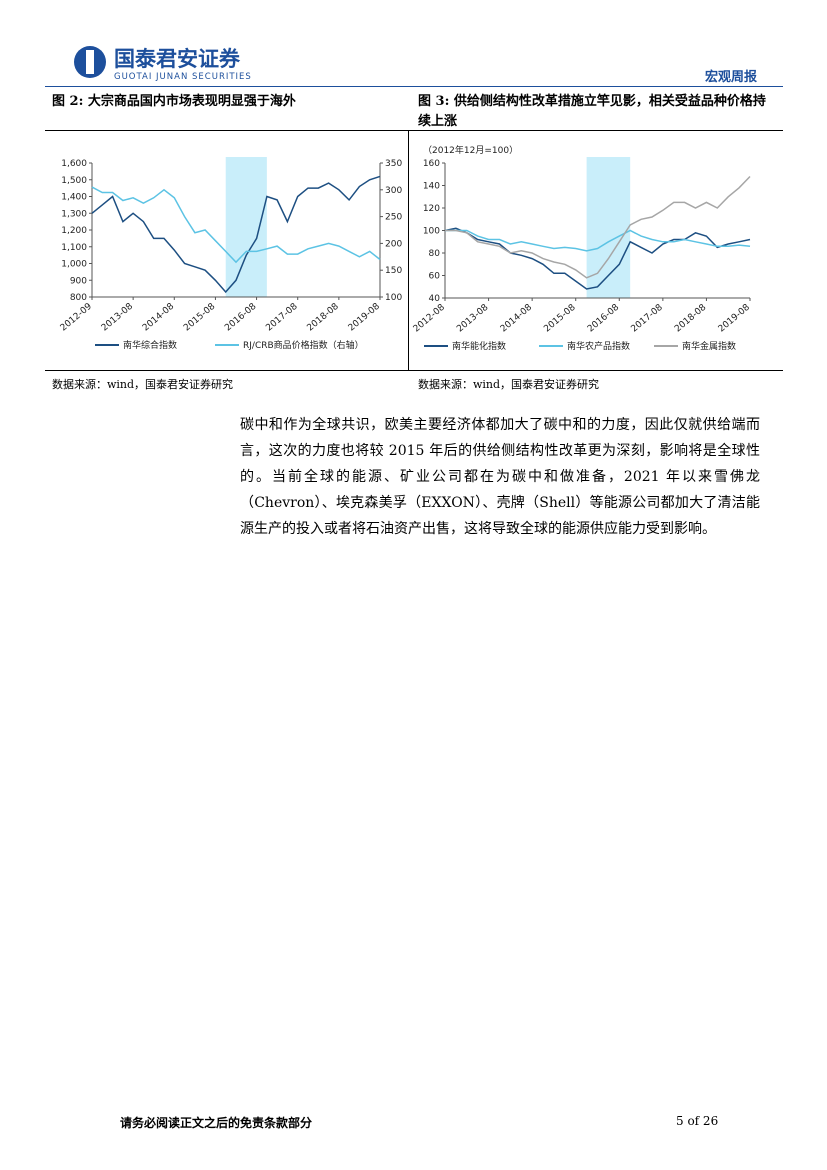 This screenshot has height=1170, width=827. Describe the element at coordinates (435, 254) in the screenshot. I see `y-tick-label: 80` at that location.